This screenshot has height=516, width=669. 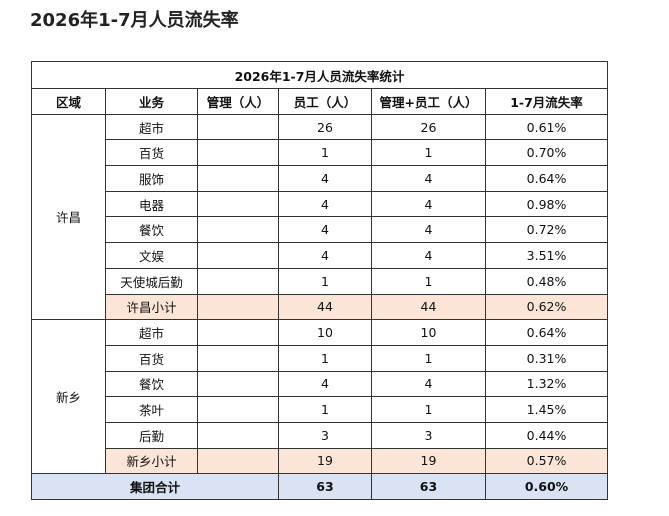 I want to click on region-cell: 新乡, so click(x=68, y=397).